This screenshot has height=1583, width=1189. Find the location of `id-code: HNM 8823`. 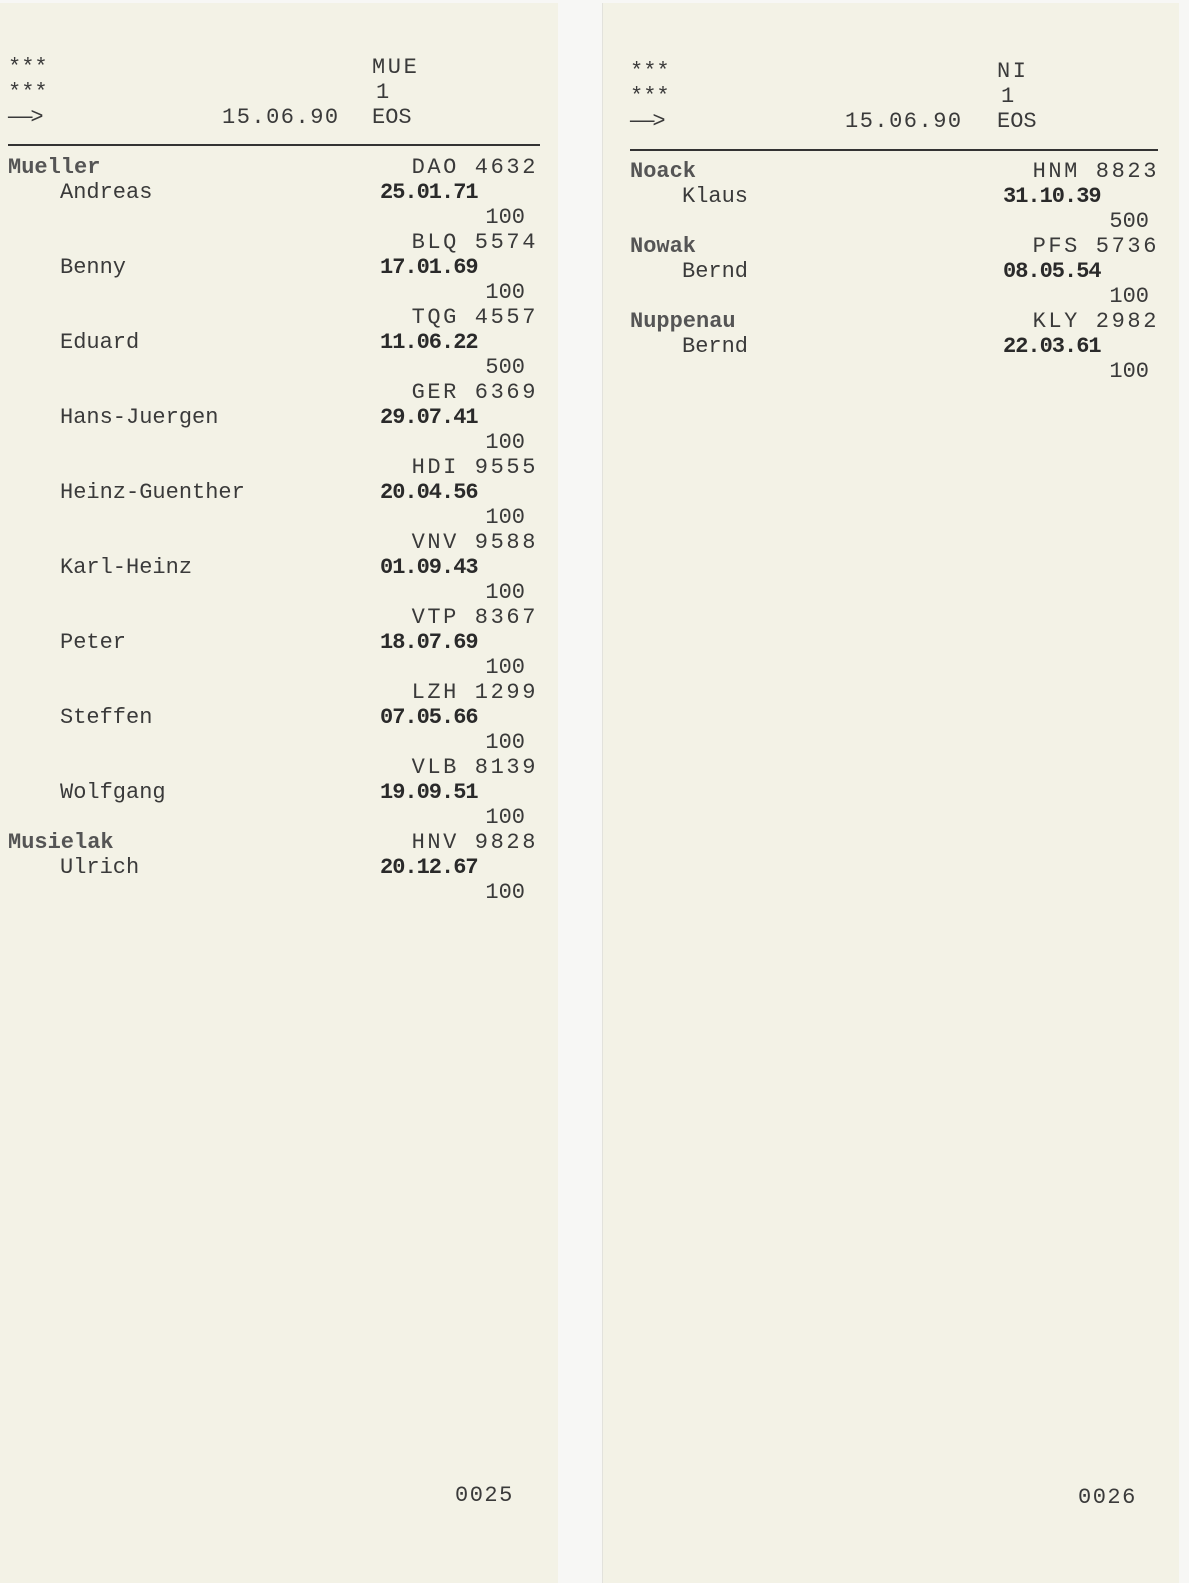

id-code: HNM 8823 is located at coordinates (1095, 171).